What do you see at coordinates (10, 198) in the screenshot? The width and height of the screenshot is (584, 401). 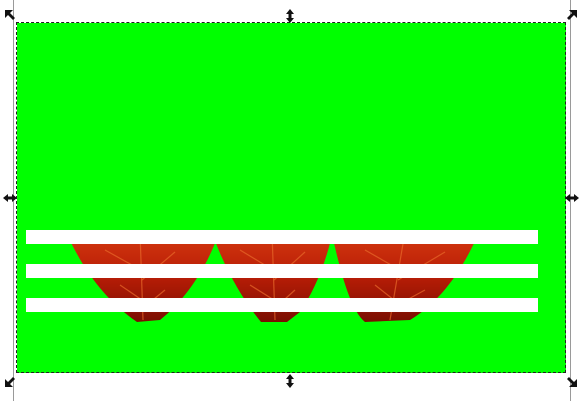 I see `scale-w-icon` at bounding box center [10, 198].